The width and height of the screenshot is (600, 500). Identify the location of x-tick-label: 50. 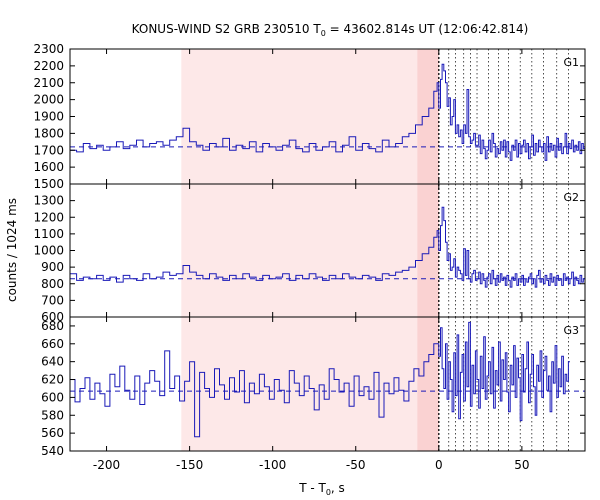
(521, 465).